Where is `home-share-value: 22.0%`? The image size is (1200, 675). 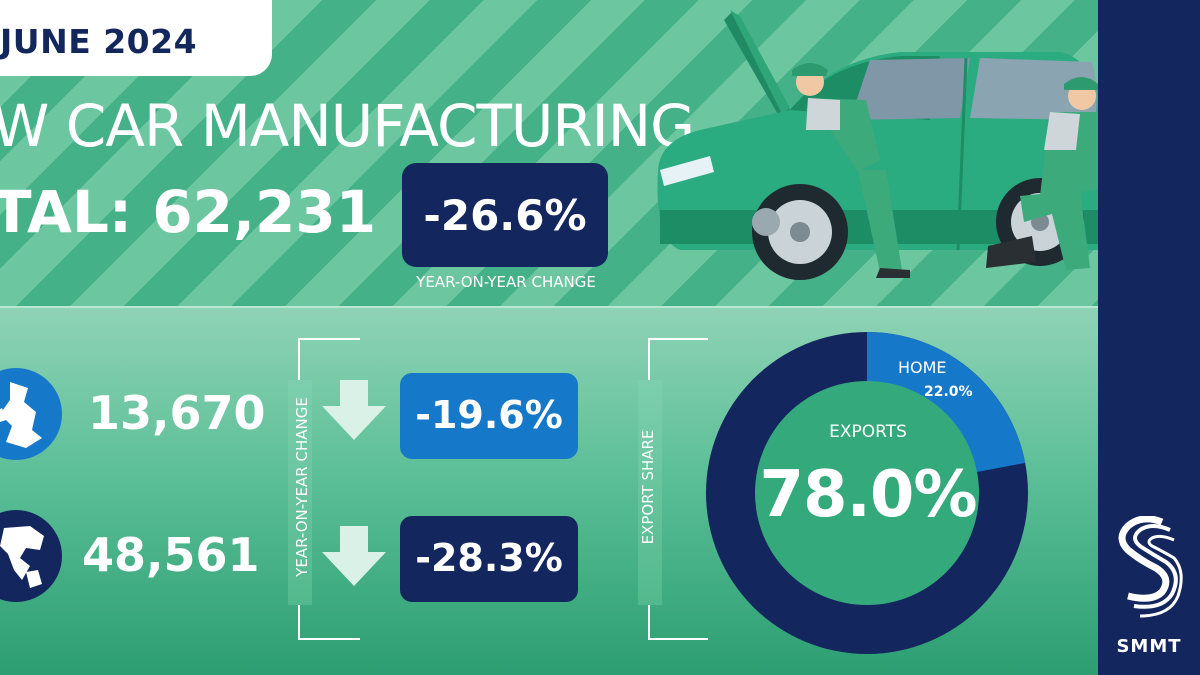 home-share-value: 22.0% is located at coordinates (948, 392).